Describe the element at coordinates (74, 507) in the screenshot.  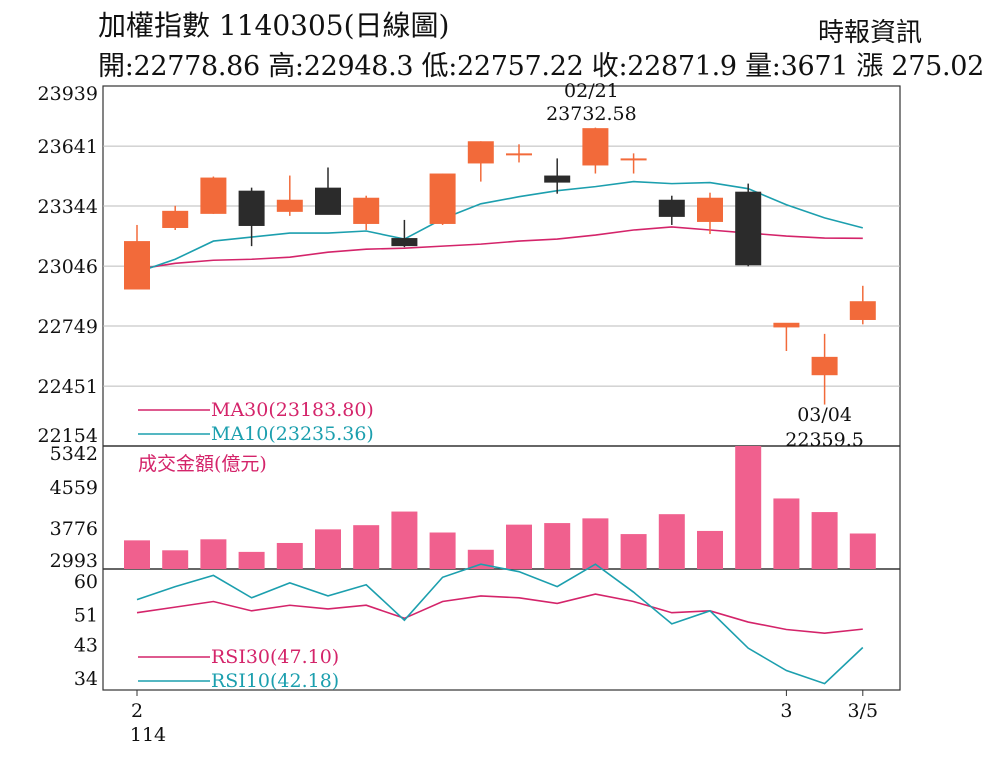
I see `volume-axis: 5342 4559 3776 2993` at that location.